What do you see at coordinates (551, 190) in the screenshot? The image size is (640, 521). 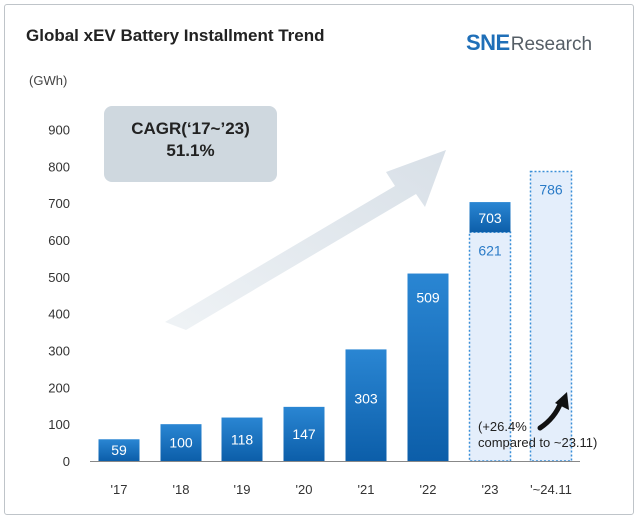 I see `bar-value-label: 786` at bounding box center [551, 190].